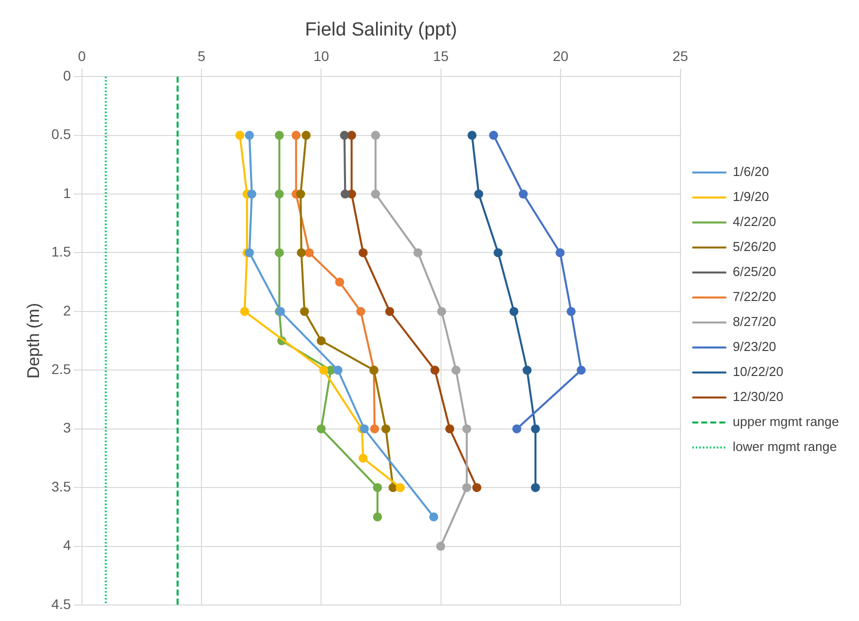  I want to click on x-tick-label: 15, so click(441, 56).